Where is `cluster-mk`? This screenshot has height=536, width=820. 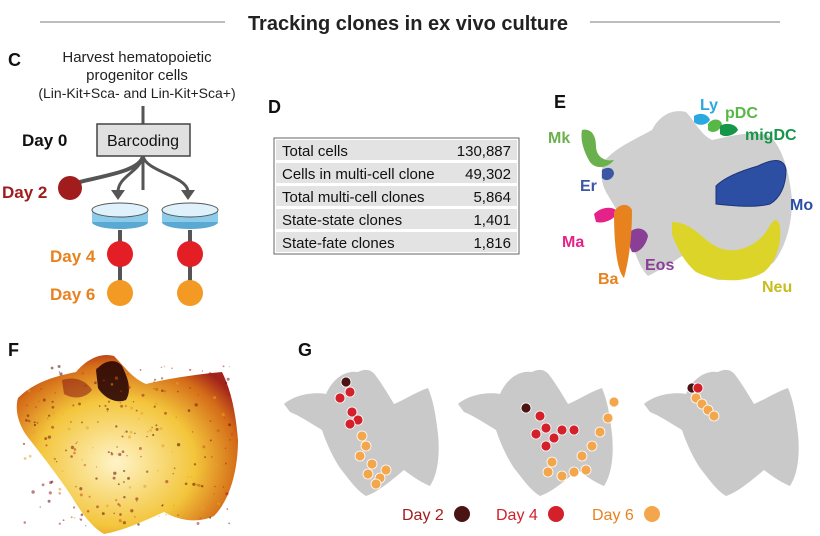
cluster-mk is located at coordinates (597, 148).